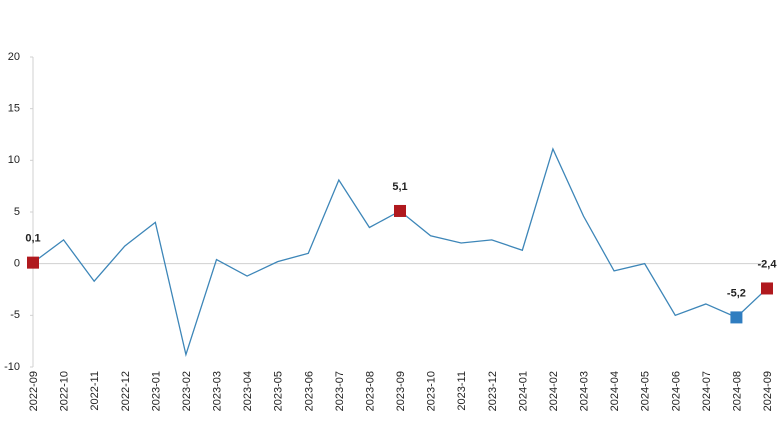 This screenshot has height=440, width=780. Describe the element at coordinates (34, 391) in the screenshot. I see `x-tick-label: 2022-09` at that location.